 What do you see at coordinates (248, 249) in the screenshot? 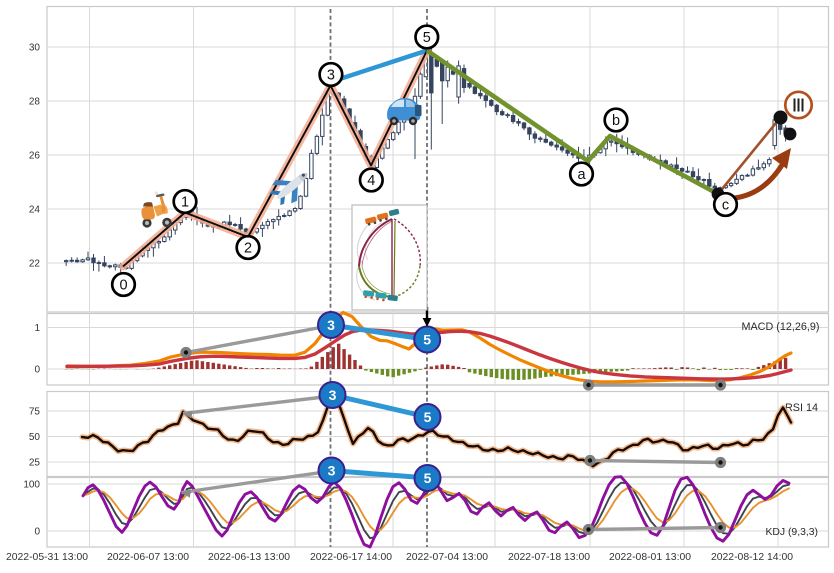
I see `svg-text: 2` at bounding box center [248, 249].